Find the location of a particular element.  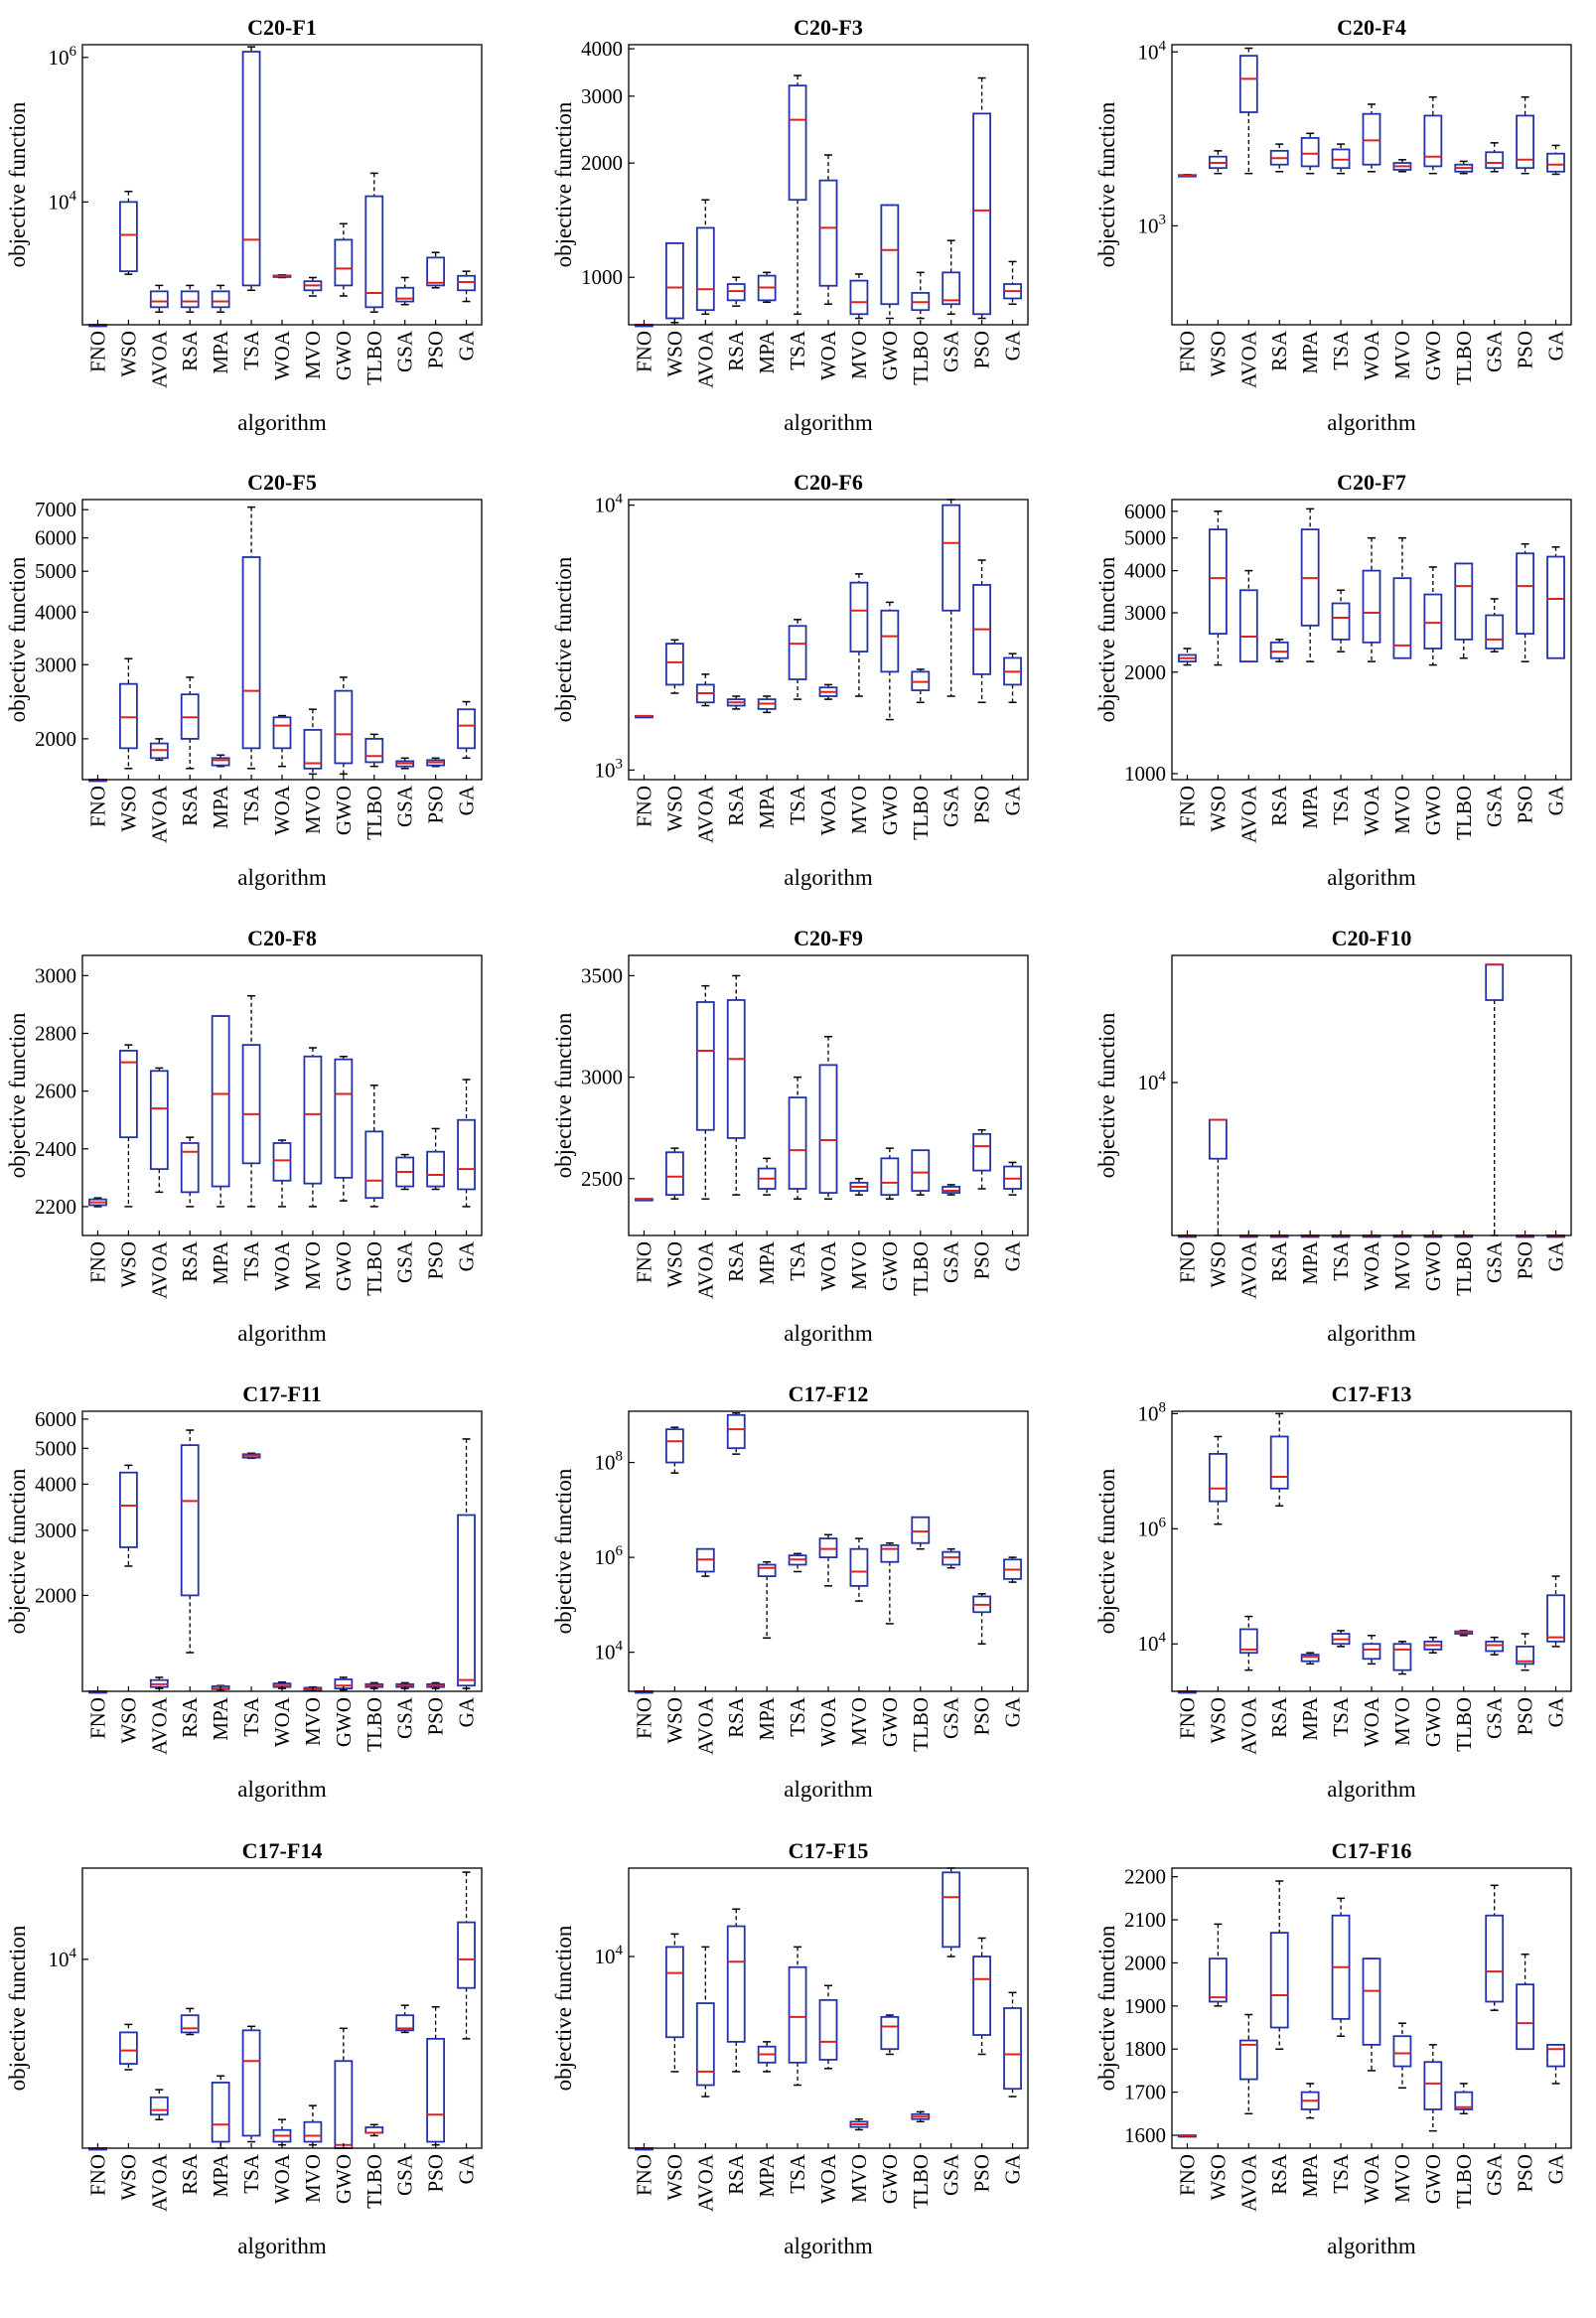

x-tick-label: AVOA is located at coordinates (159, 1269).